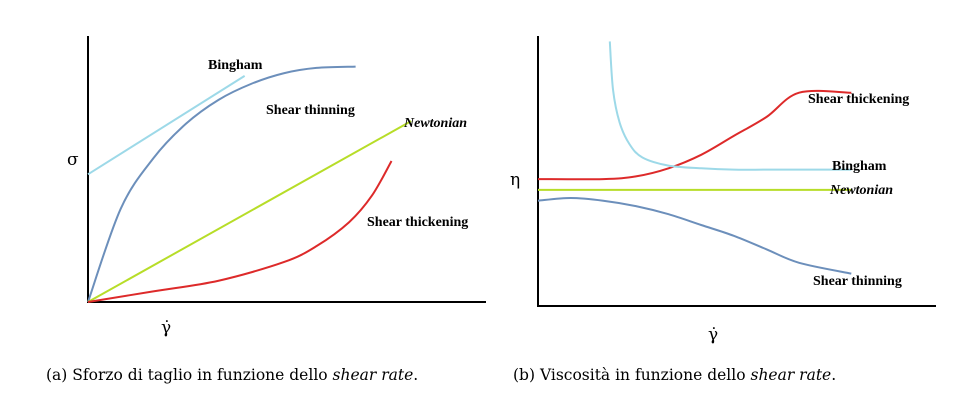  I want to click on caption-b-prefix: (b) Viscosità in funzione dello, so click(632, 375).